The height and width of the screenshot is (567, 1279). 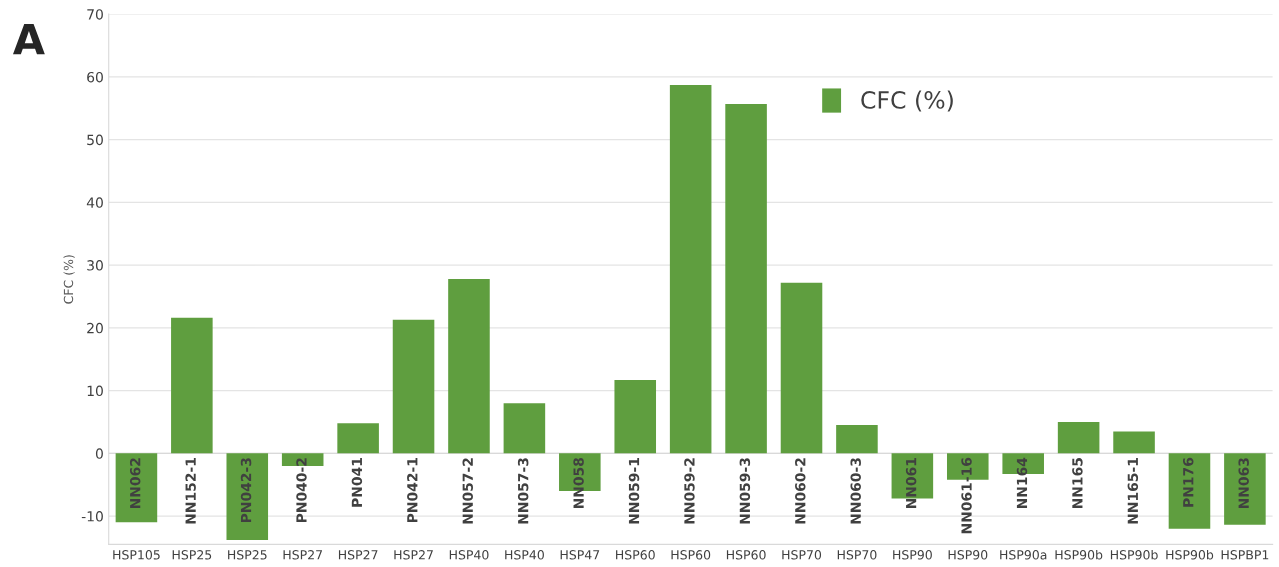 What do you see at coordinates (1188, 482) in the screenshot?
I see `annotation: PN176` at bounding box center [1188, 482].